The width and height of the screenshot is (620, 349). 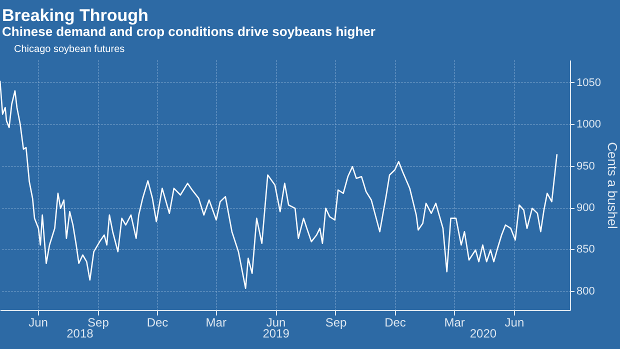 What do you see at coordinates (276, 333) in the screenshot?
I see `x2-tick-label: 2019` at bounding box center [276, 333].